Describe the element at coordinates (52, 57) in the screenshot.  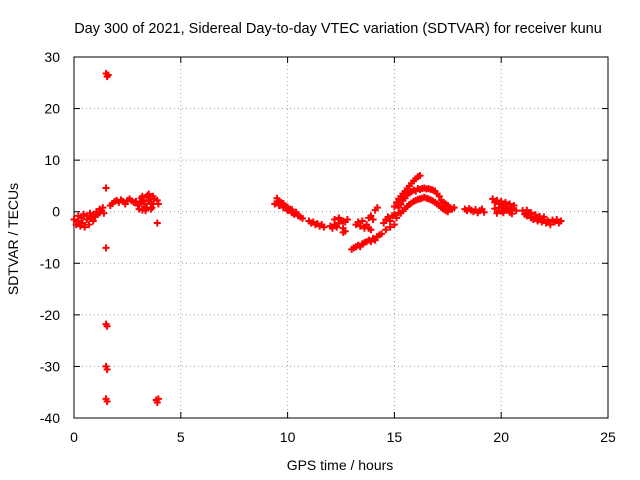
I see `y-tick-label: 30` at that location.